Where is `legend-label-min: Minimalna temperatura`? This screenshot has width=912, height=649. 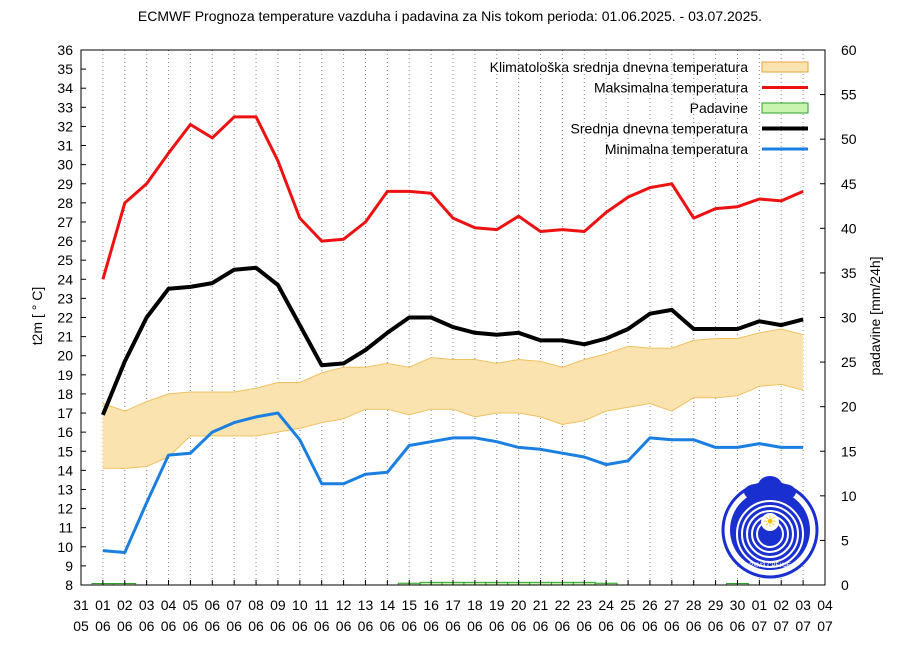
legend-label-min: Minimalna temperatura is located at coordinates (676, 149).